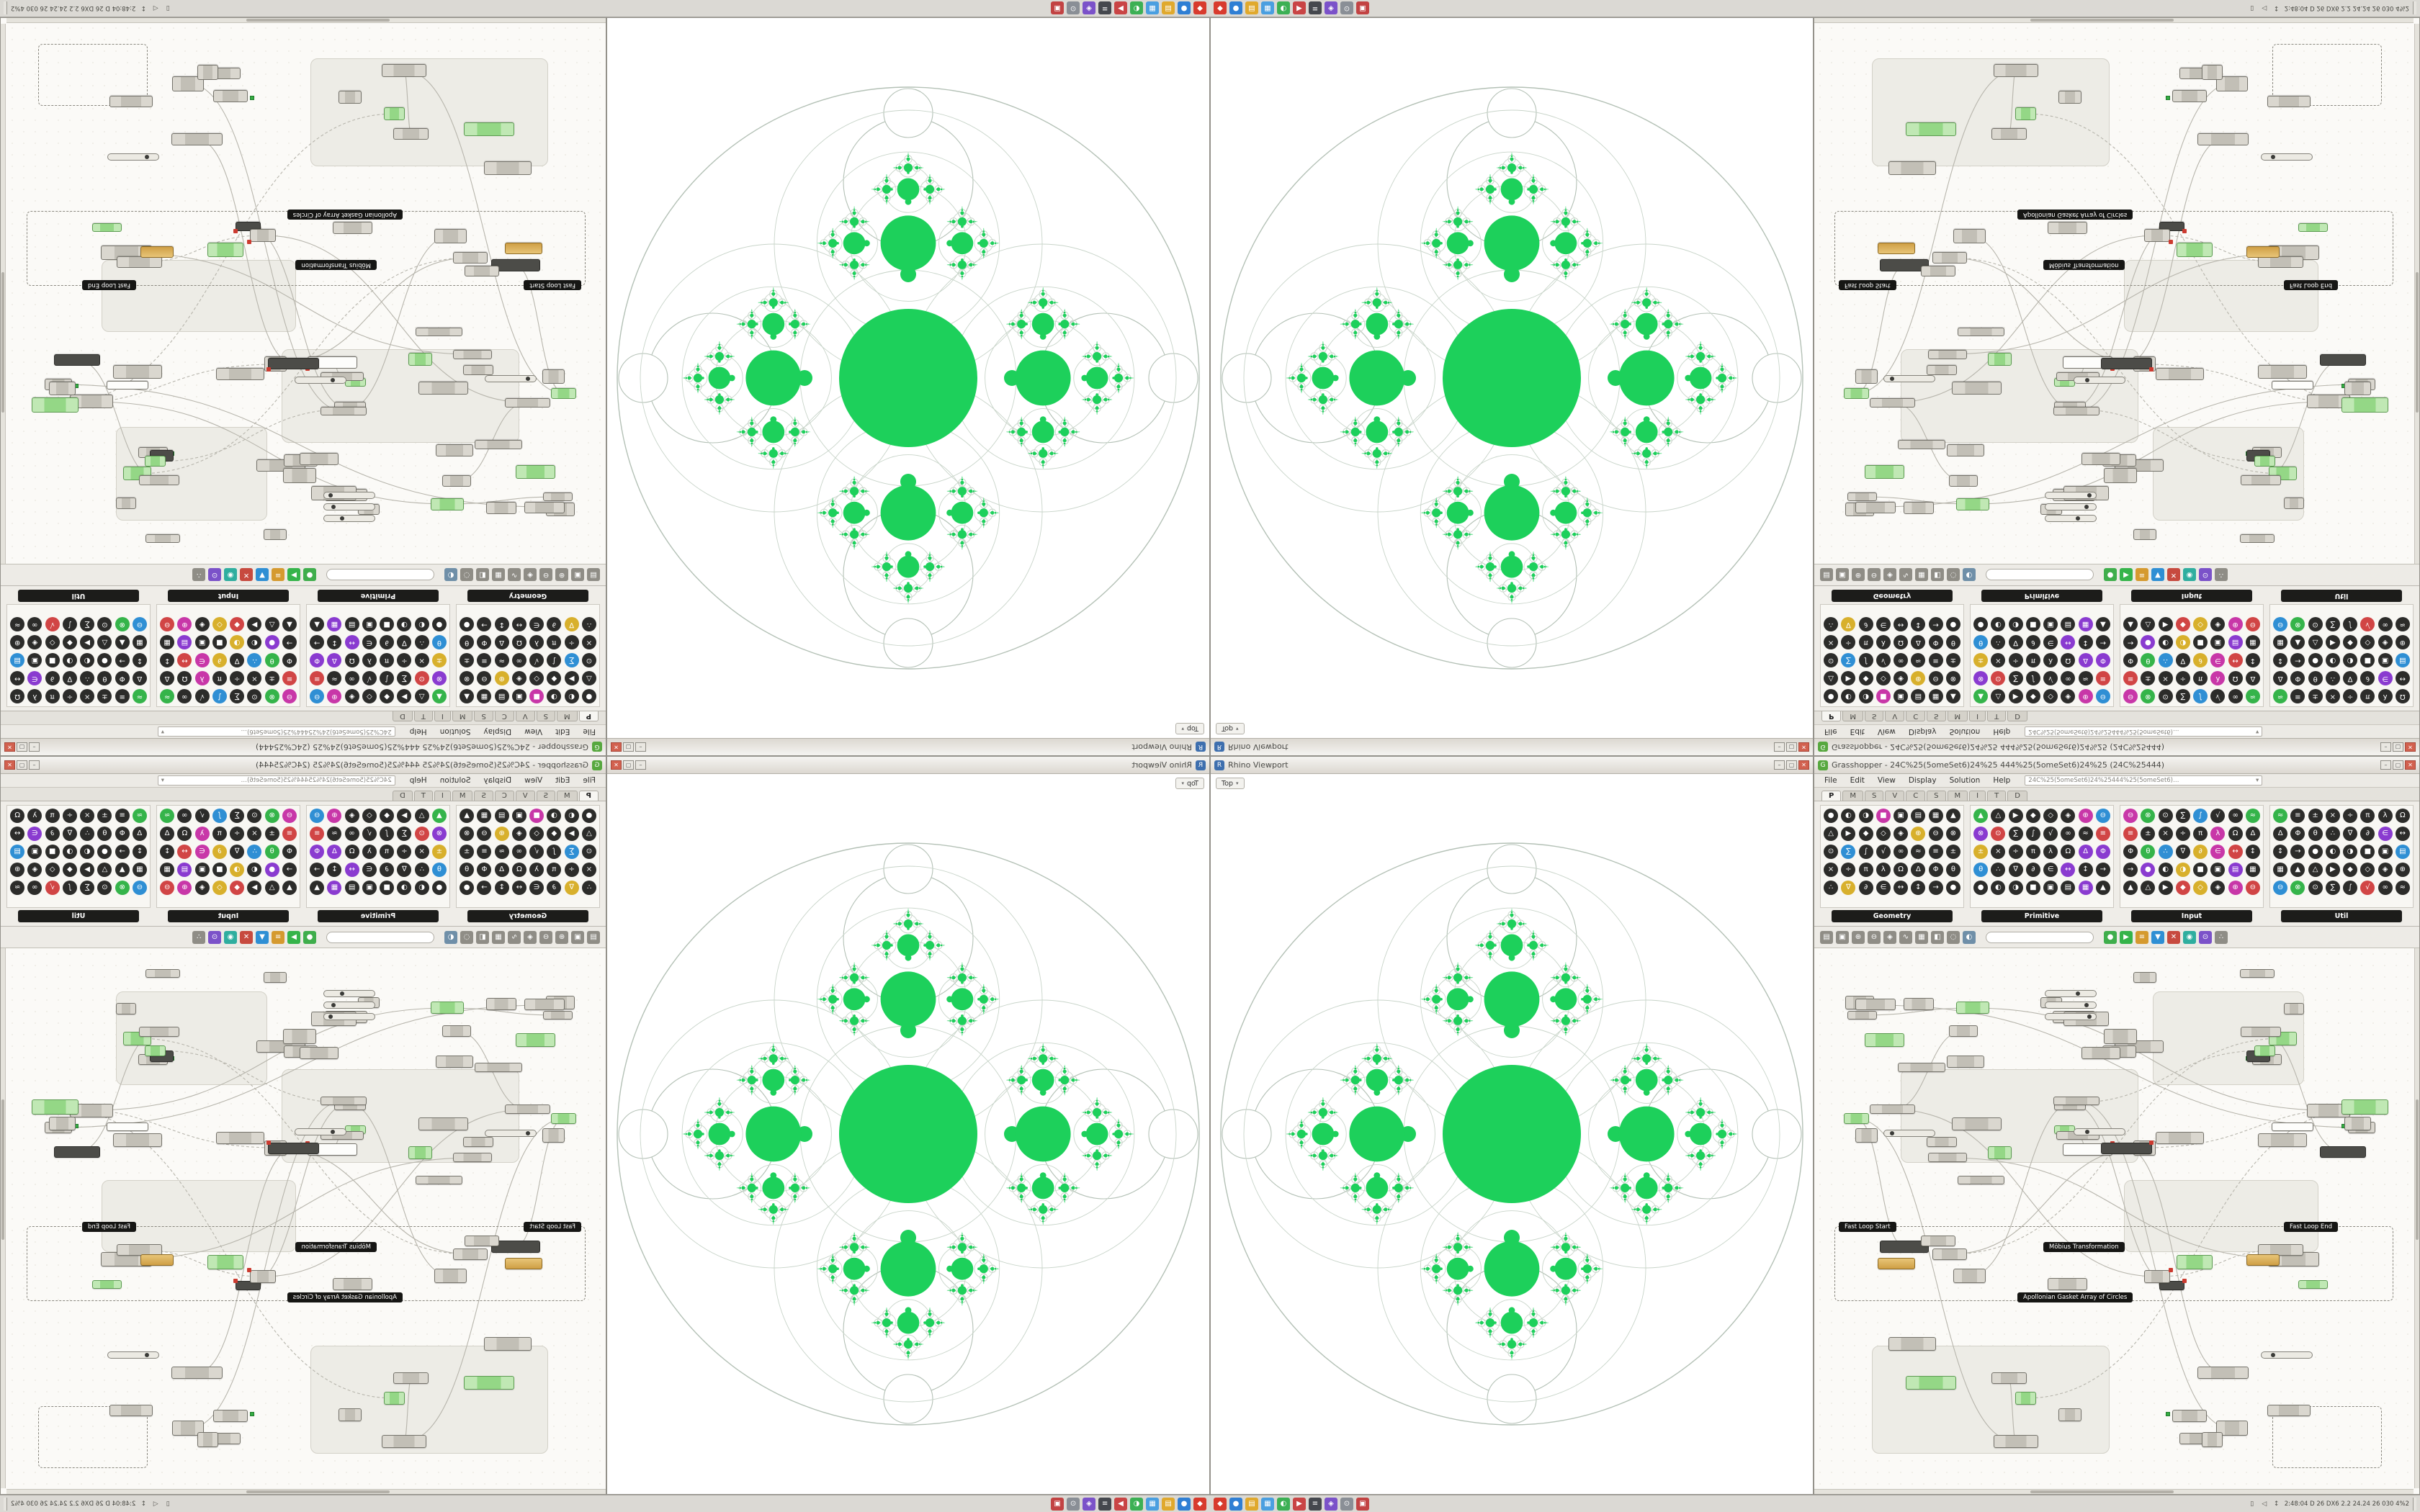 The image size is (2420, 1512). Describe the element at coordinates (2015, 696) in the screenshot. I see `component-icon: ▶` at that location.